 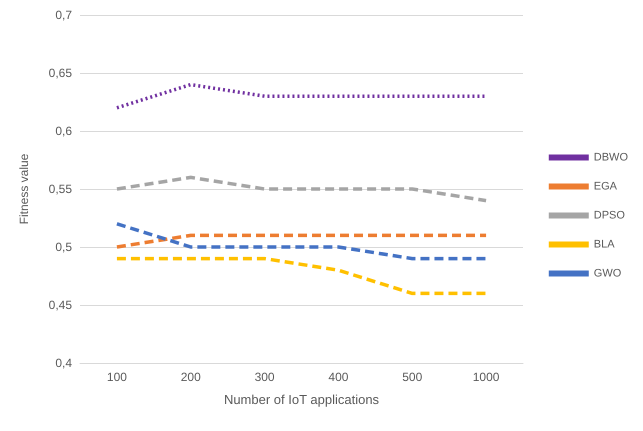 What do you see at coordinates (606, 186) in the screenshot?
I see `legend-label: EGA` at bounding box center [606, 186].